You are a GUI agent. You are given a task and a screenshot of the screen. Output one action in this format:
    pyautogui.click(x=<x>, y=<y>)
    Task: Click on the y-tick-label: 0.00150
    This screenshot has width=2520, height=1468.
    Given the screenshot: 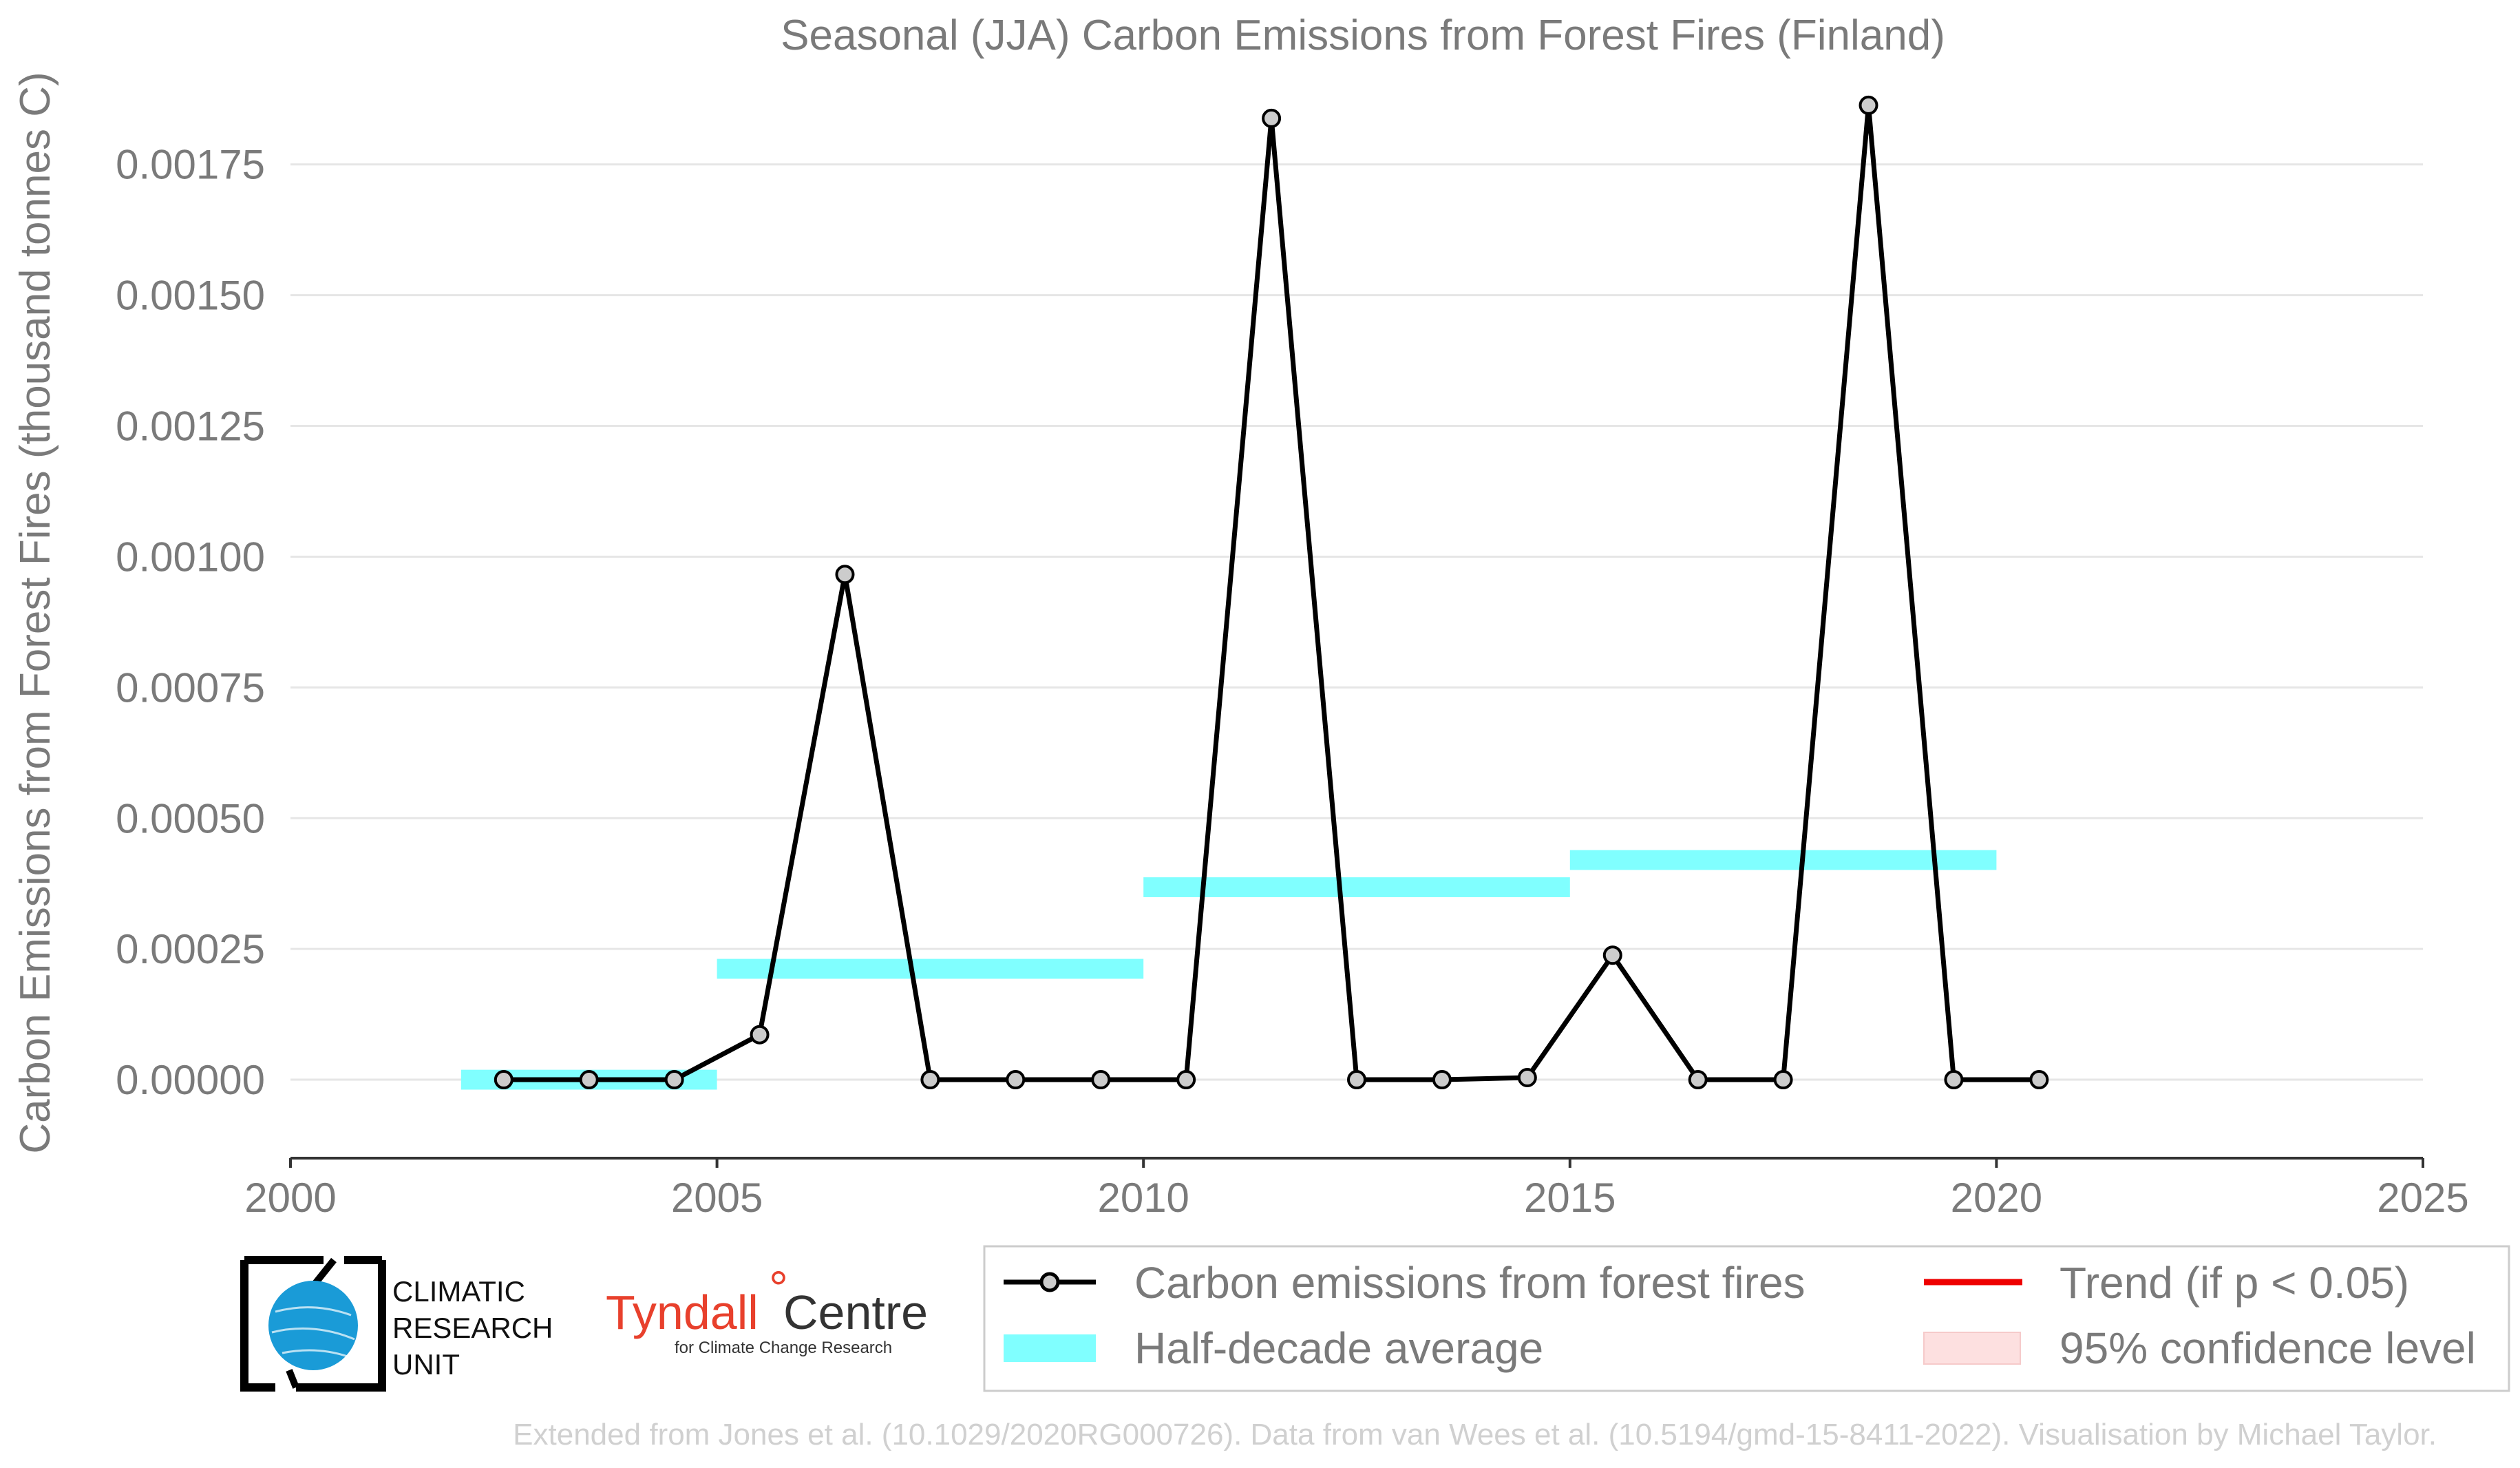 What is the action you would take?
    pyautogui.click(x=190, y=296)
    